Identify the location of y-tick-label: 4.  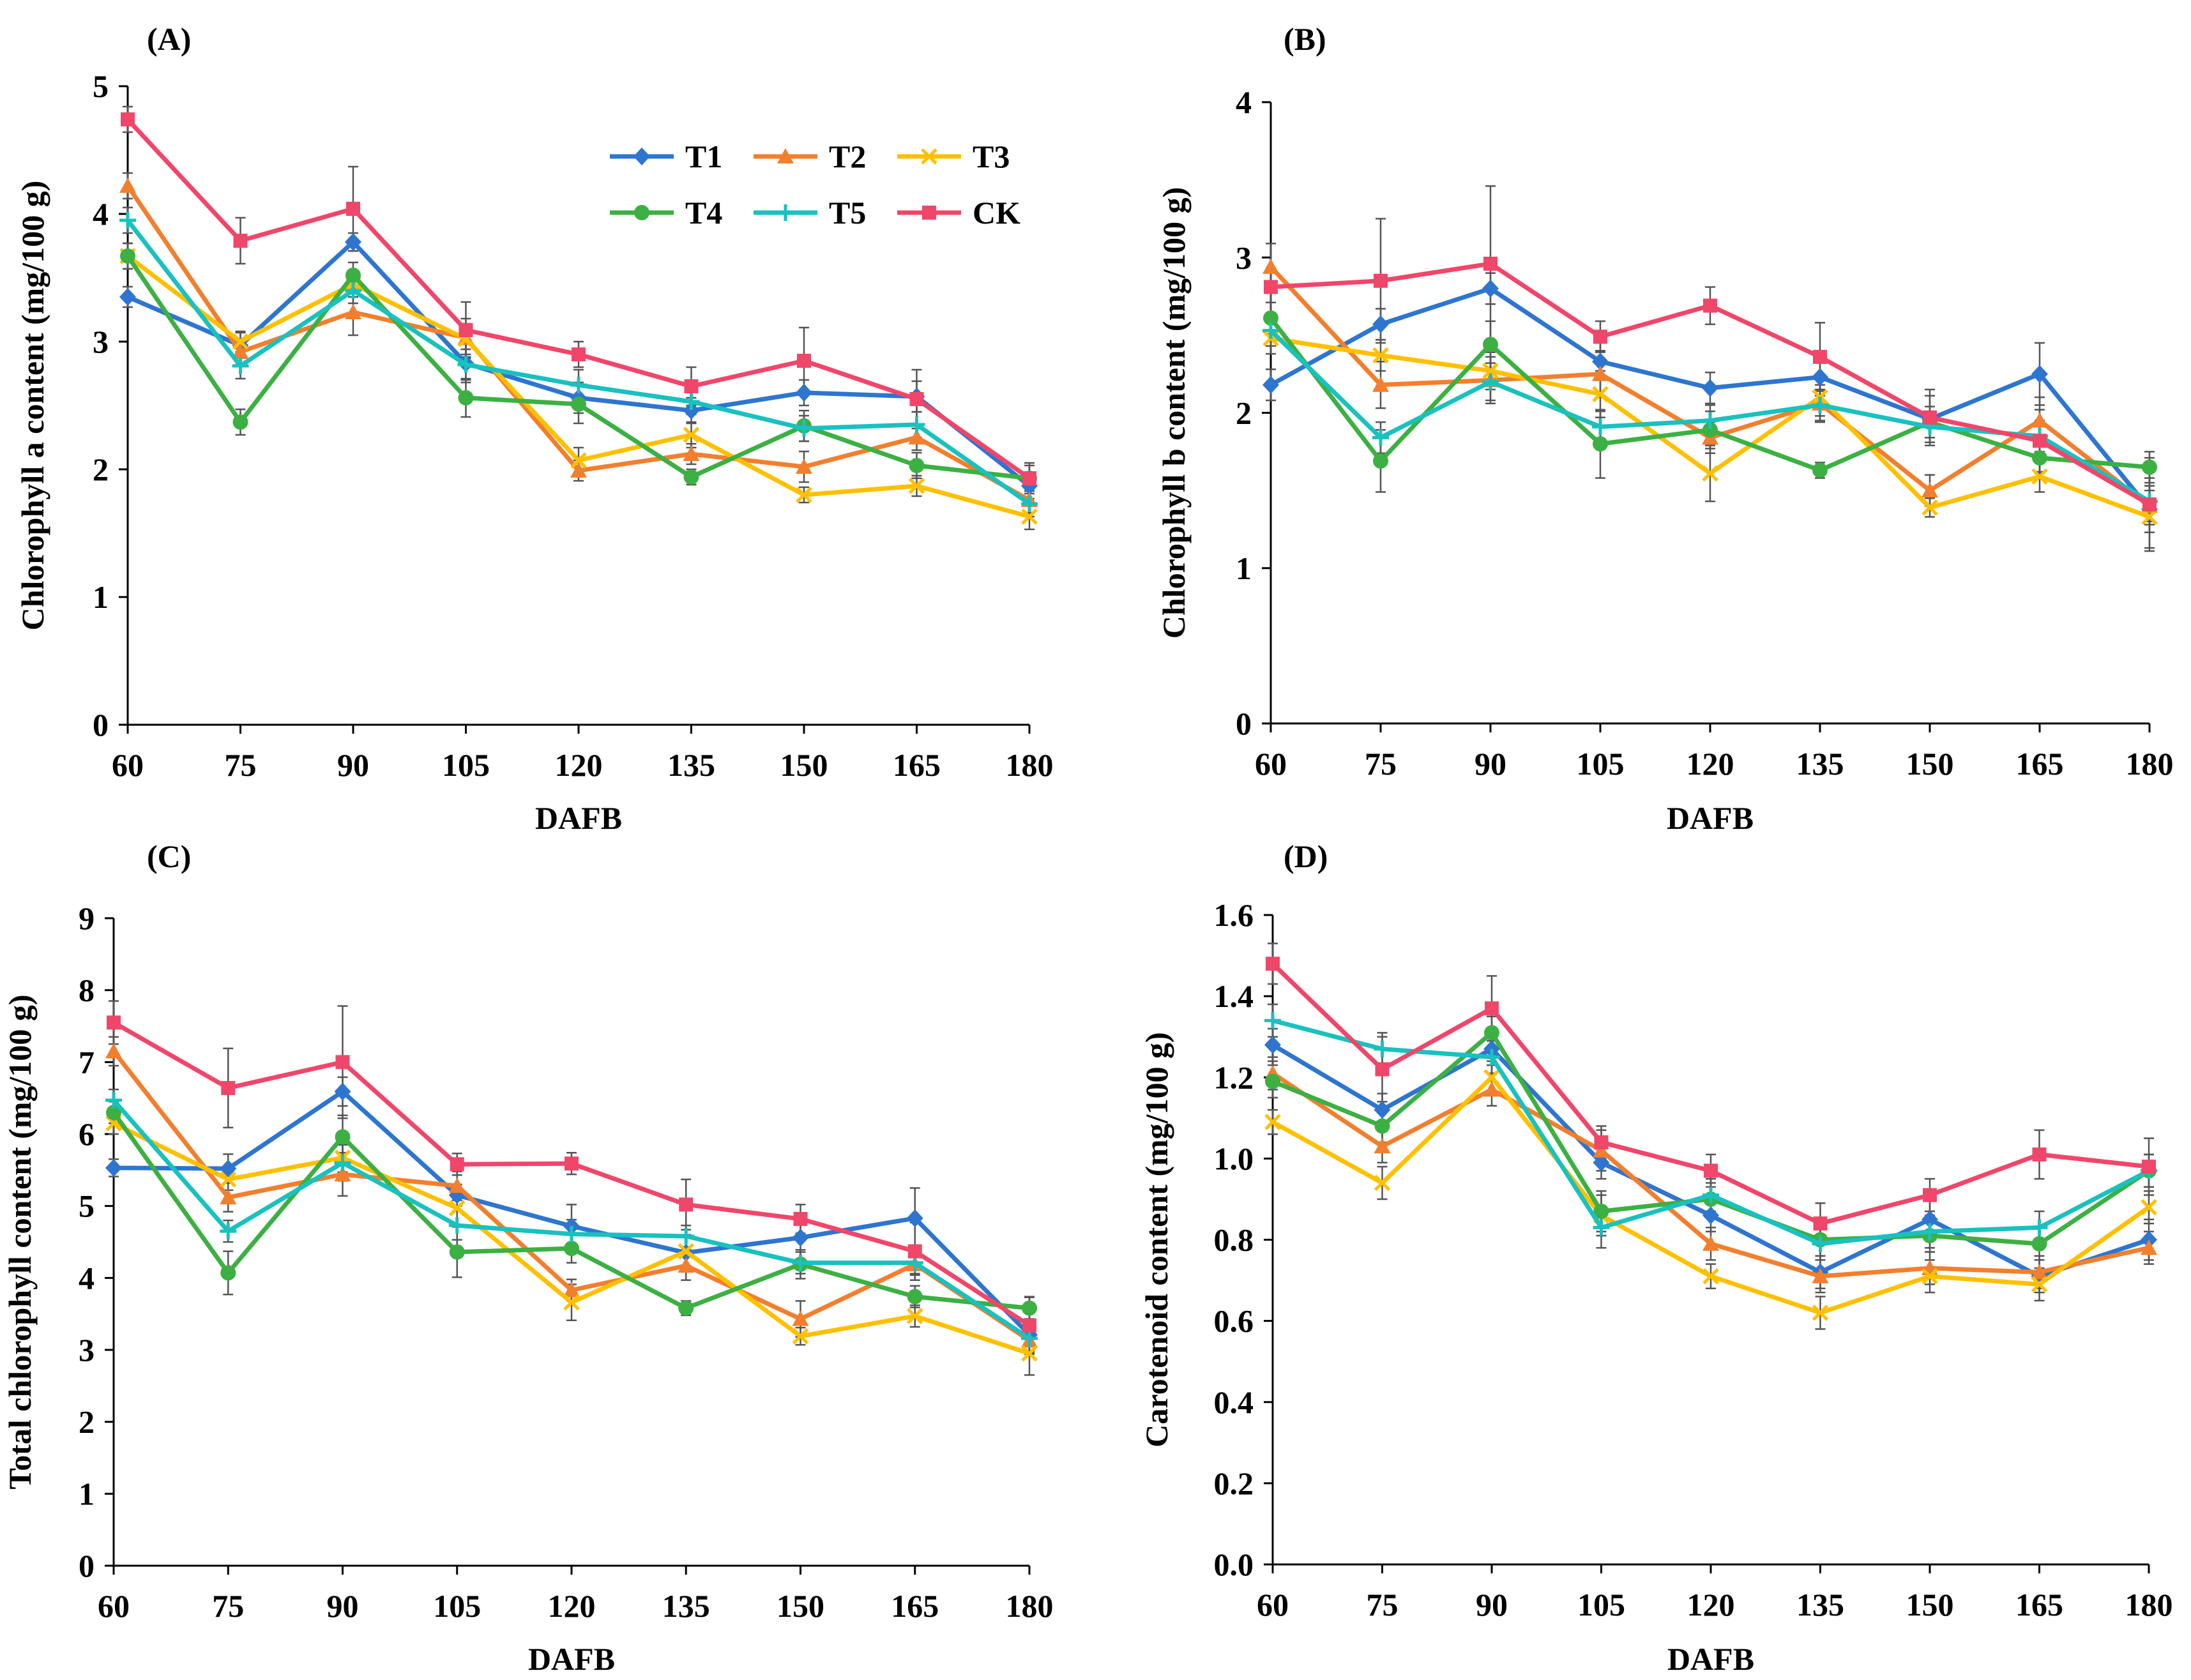
(1244, 102).